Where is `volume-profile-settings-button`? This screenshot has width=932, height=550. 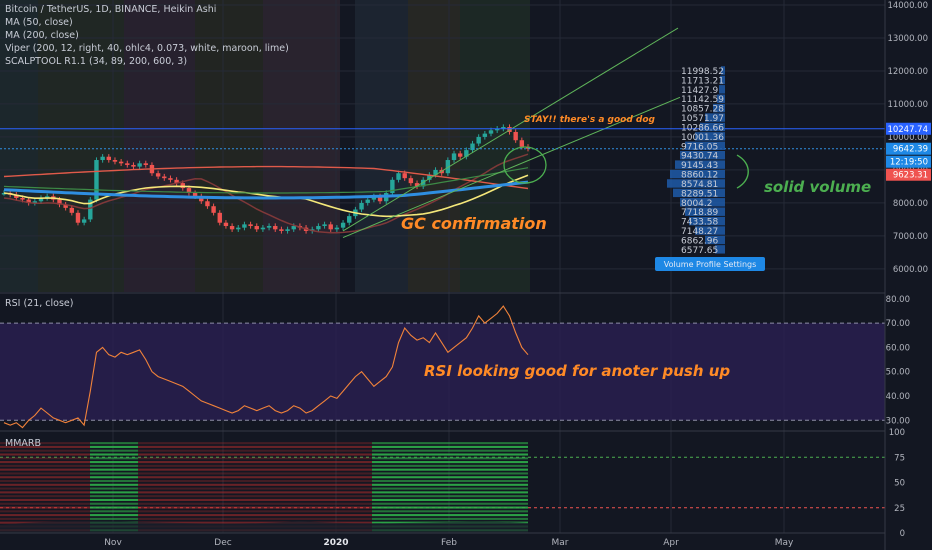 volume-profile-settings-button is located at coordinates (710, 264).